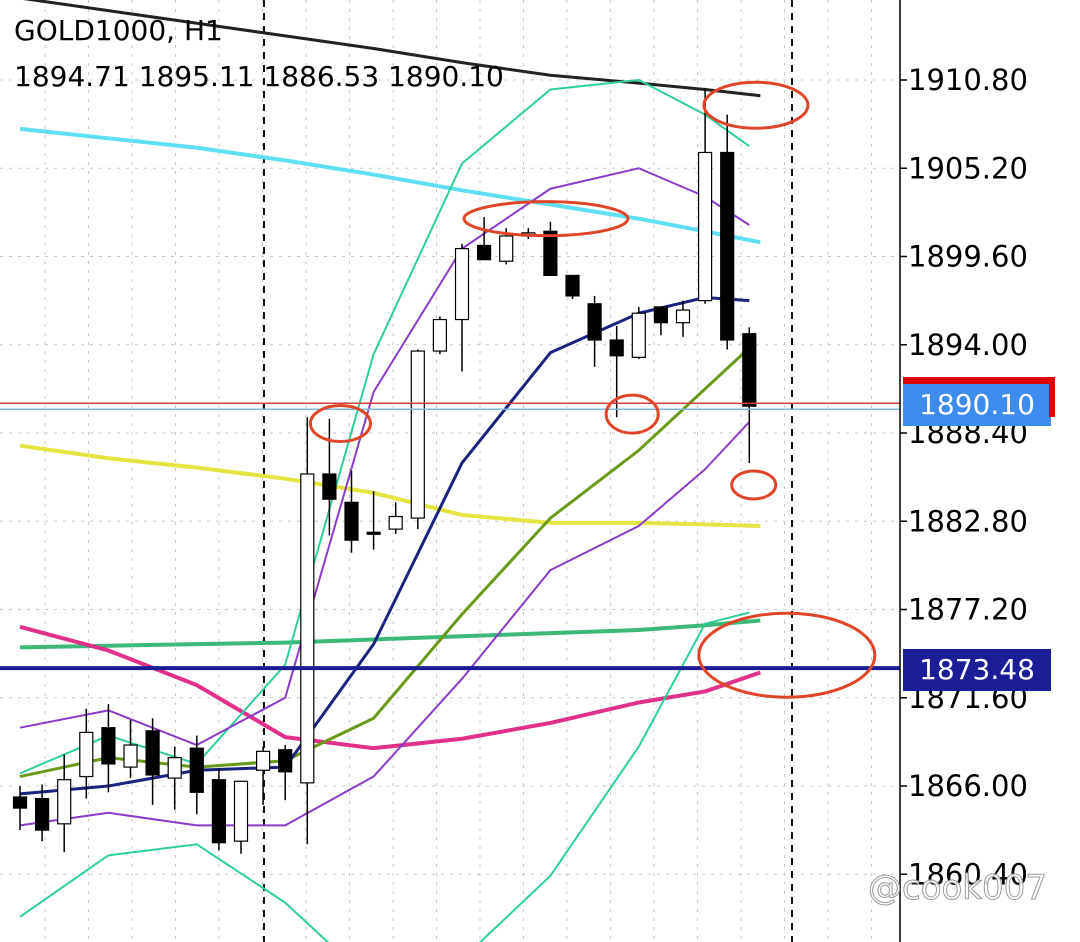  What do you see at coordinates (259, 76) in the screenshot?
I see `ohlc-values: 1894.71 1895.11 1886.53 1890.10` at bounding box center [259, 76].